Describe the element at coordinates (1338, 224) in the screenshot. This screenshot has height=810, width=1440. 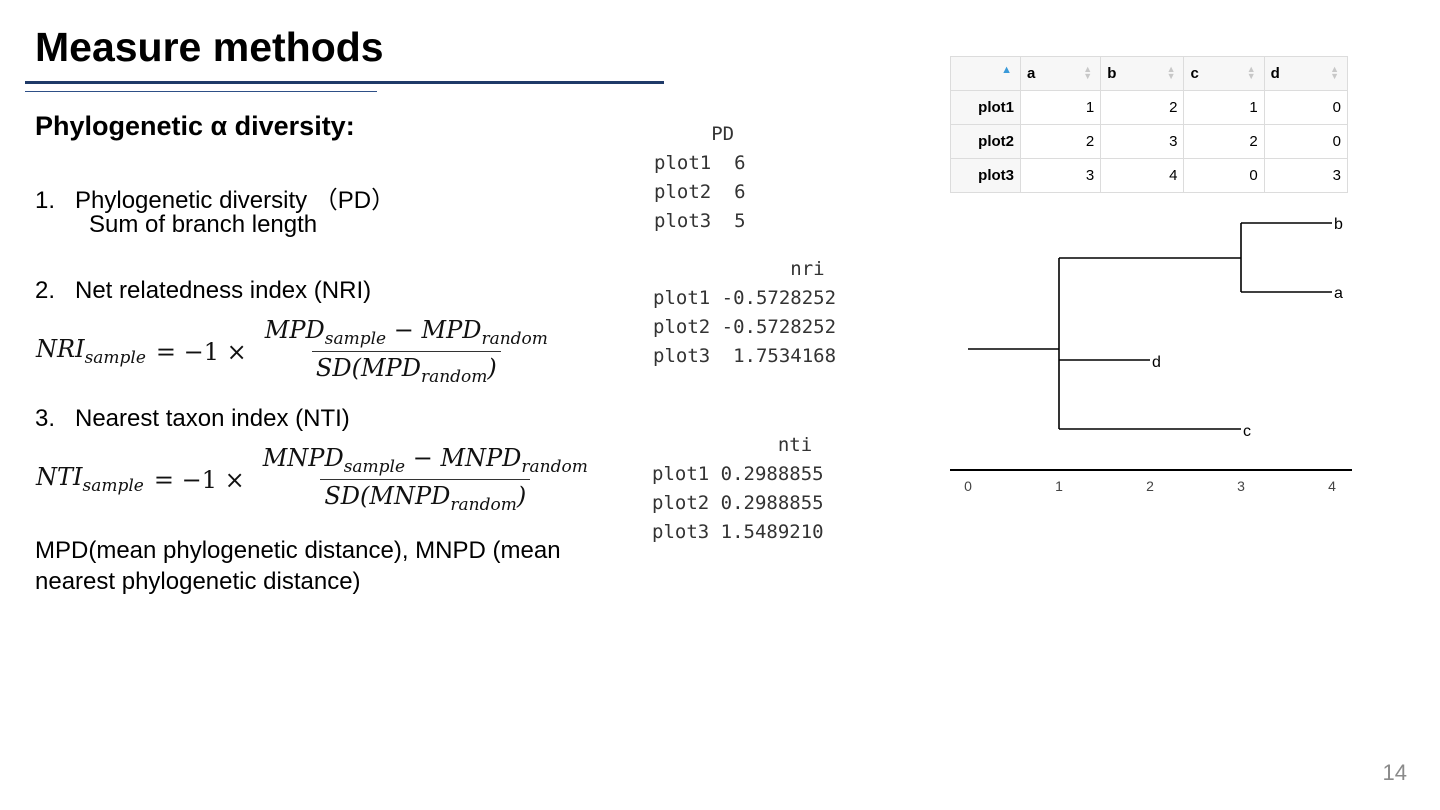
I see `tip-label-b: b` at that location.